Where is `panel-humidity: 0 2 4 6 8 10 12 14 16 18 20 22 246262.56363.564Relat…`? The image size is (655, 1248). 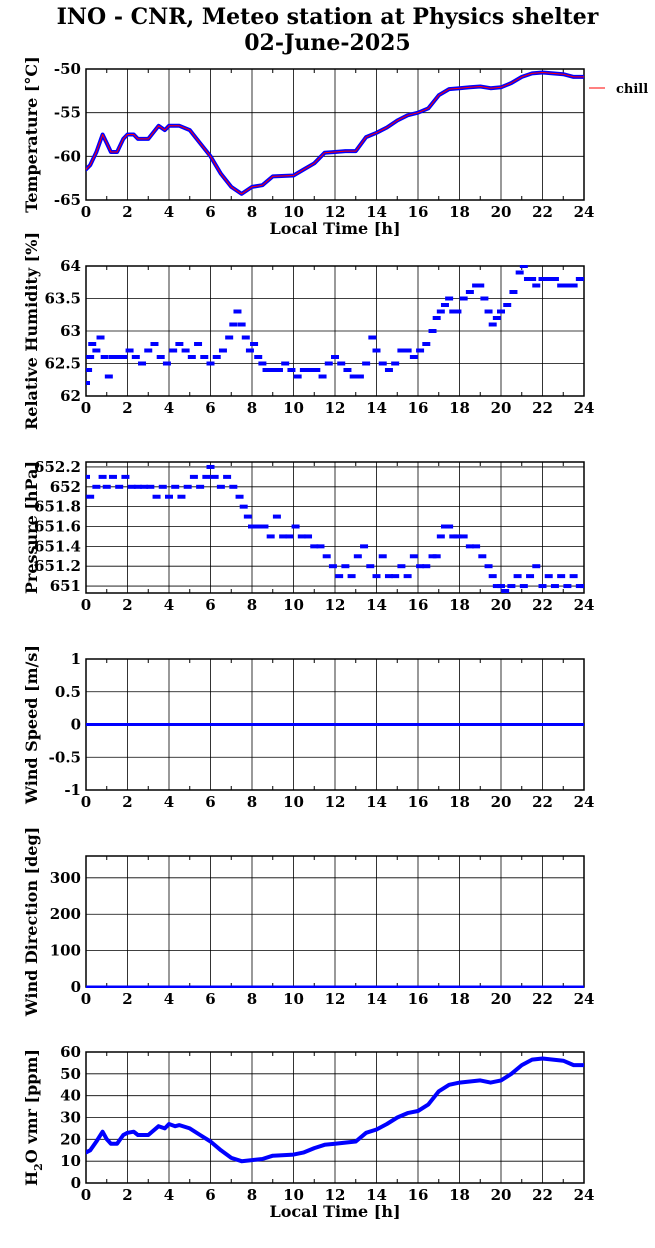
panel-humidity: 0 2 4 6 8 10 12 14 16 18 20 22 246262.56363.564Relat… is located at coordinates (308, 331).